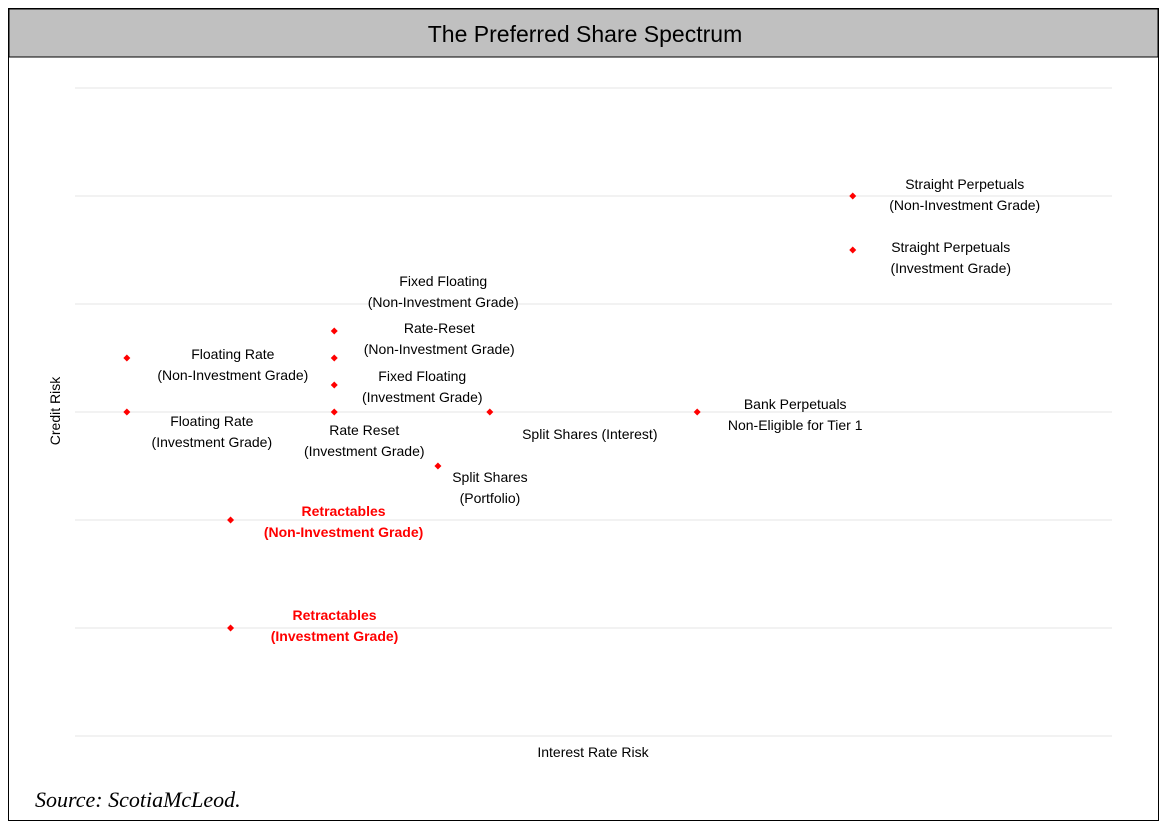 Image resolution: width=1160 pixels, height=821 pixels. I want to click on point-label: Bank Perpetuals, so click(795, 404).